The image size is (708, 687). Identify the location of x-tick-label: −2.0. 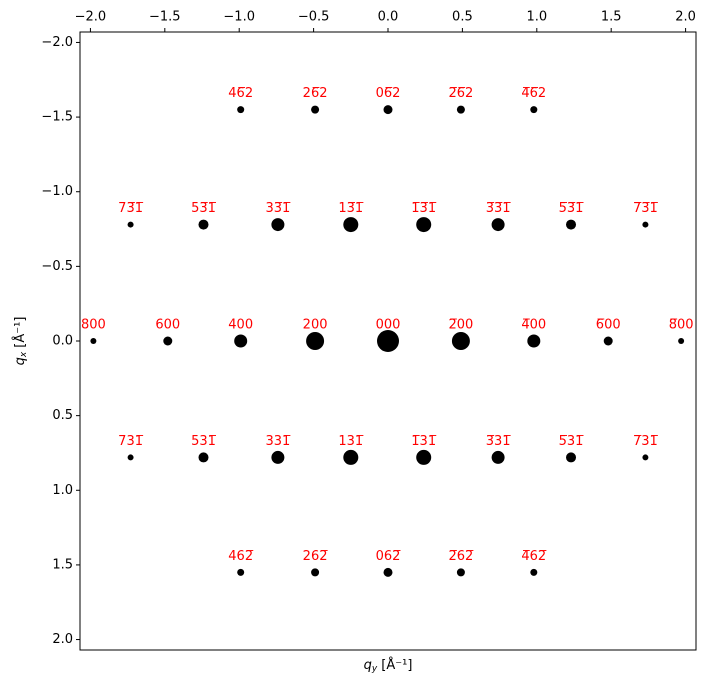
(91, 17).